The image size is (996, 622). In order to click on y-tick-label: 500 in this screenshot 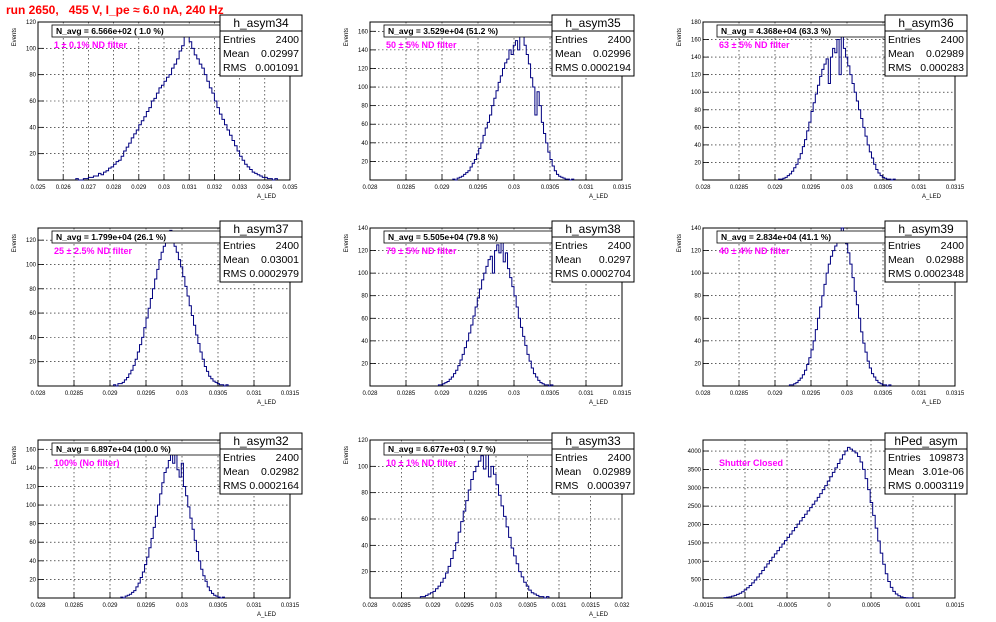, I will do `click(696, 581)`.